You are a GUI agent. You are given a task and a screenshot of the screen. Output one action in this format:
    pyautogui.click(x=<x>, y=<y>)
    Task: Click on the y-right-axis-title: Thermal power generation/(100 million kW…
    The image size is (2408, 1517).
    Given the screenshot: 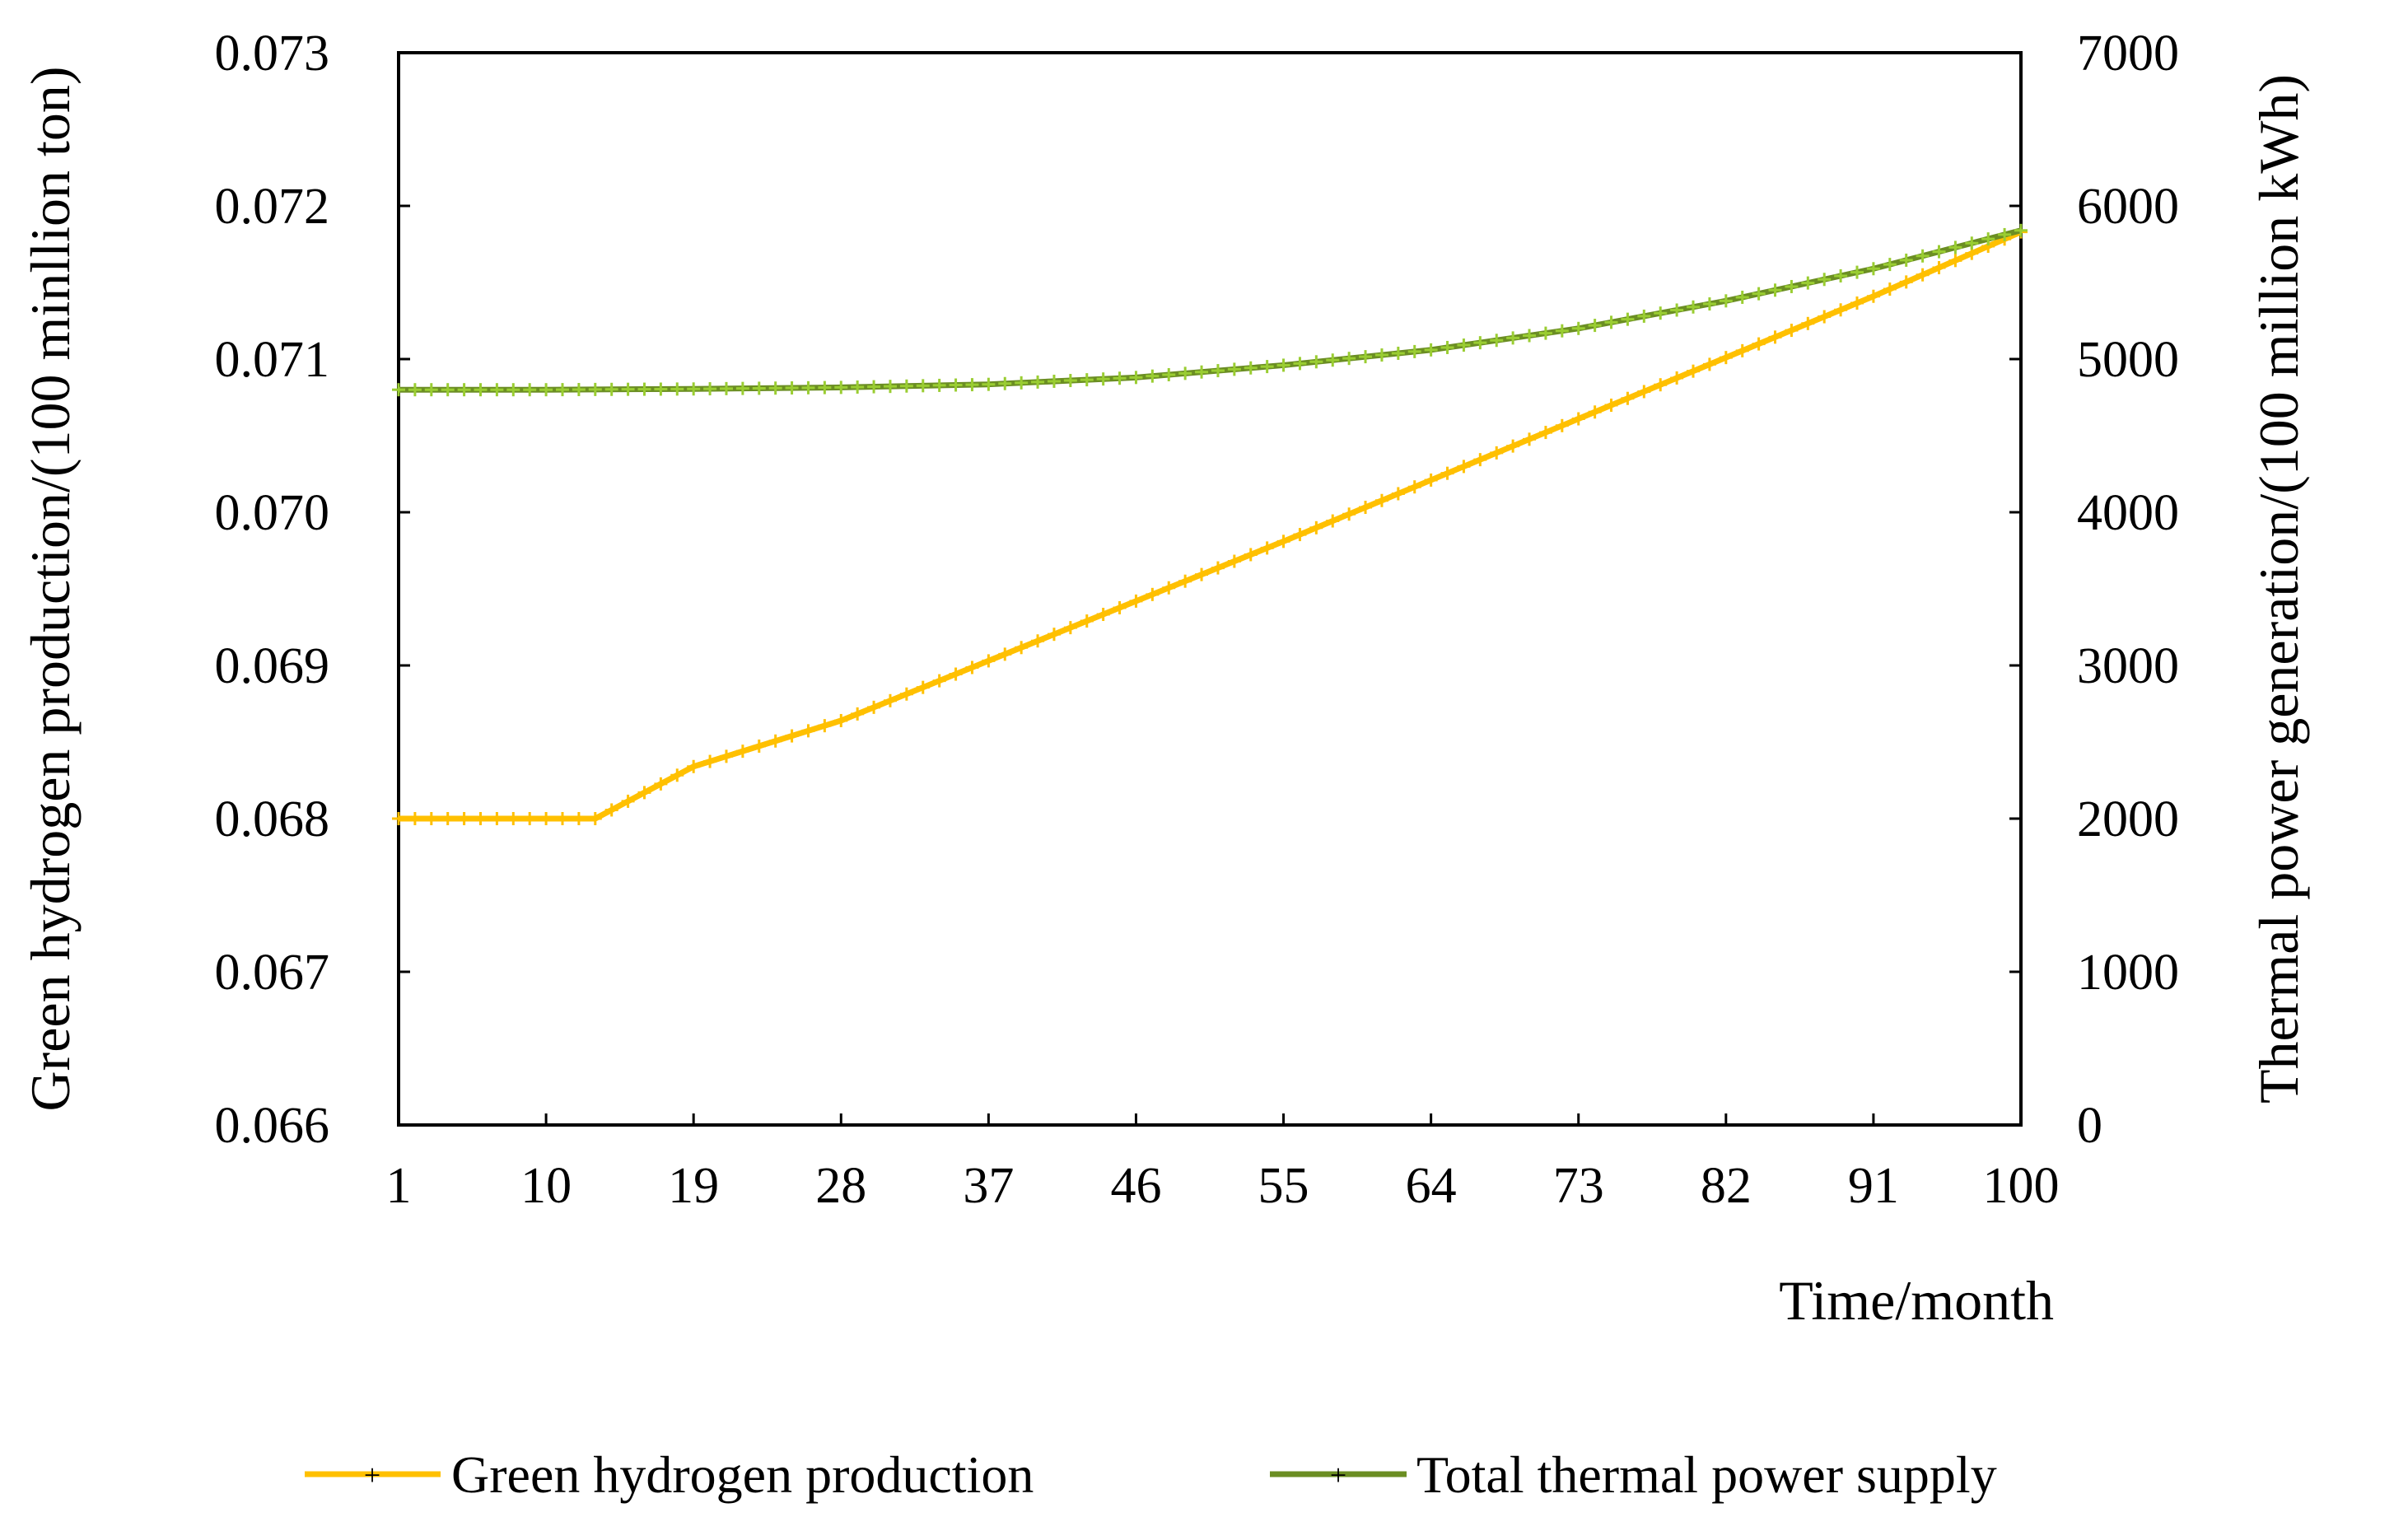 What is the action you would take?
    pyautogui.click(x=2278, y=589)
    